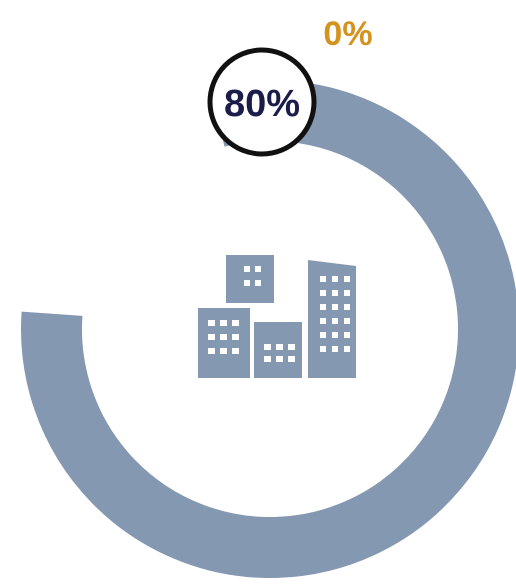  I want to click on start-label: 0%, so click(347, 34).